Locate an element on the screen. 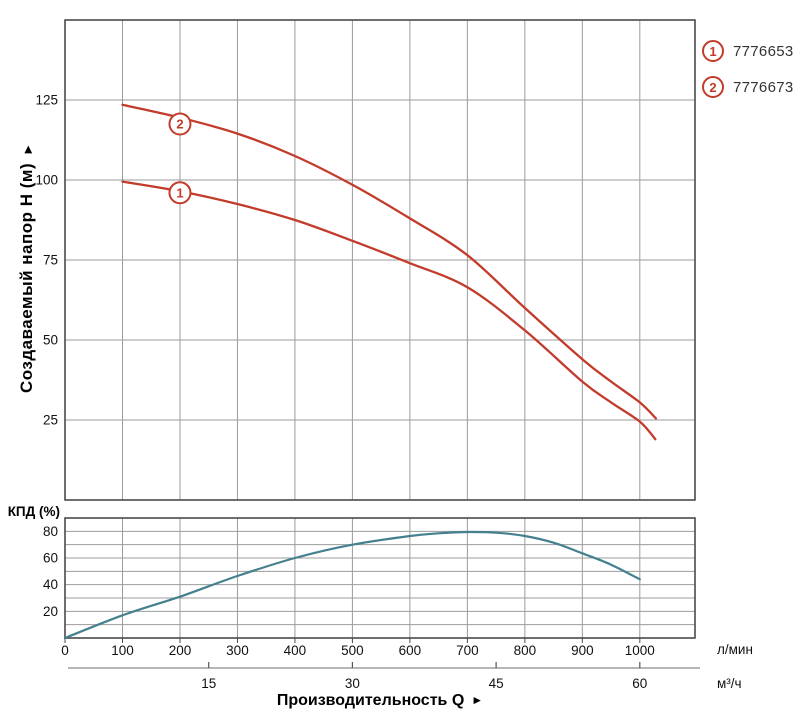 The image size is (800, 716). eff-y-tick-label: 40 is located at coordinates (50, 584).